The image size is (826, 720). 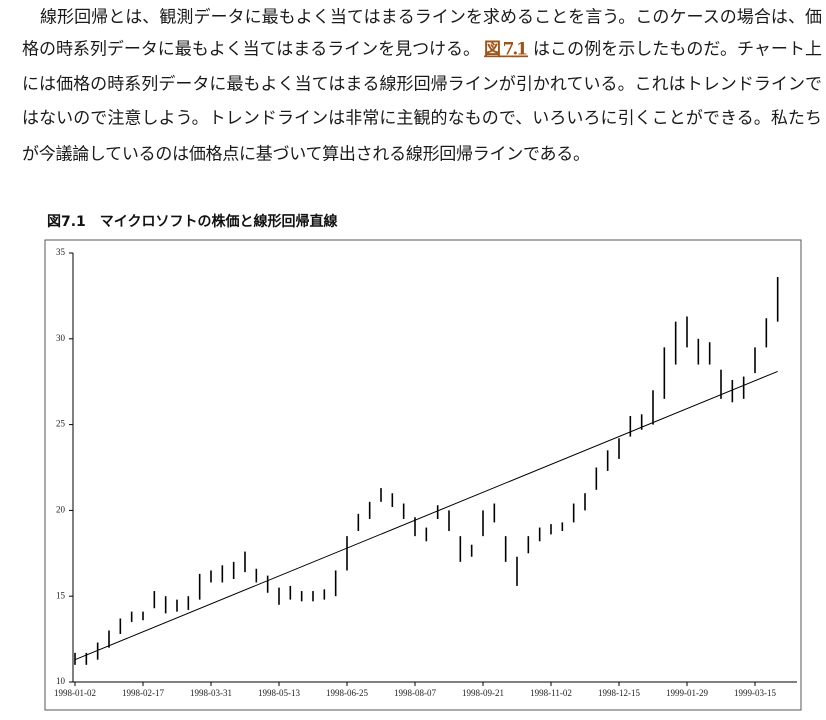 What do you see at coordinates (619, 693) in the screenshot?
I see `x-tick-label: 1998-12-15` at bounding box center [619, 693].